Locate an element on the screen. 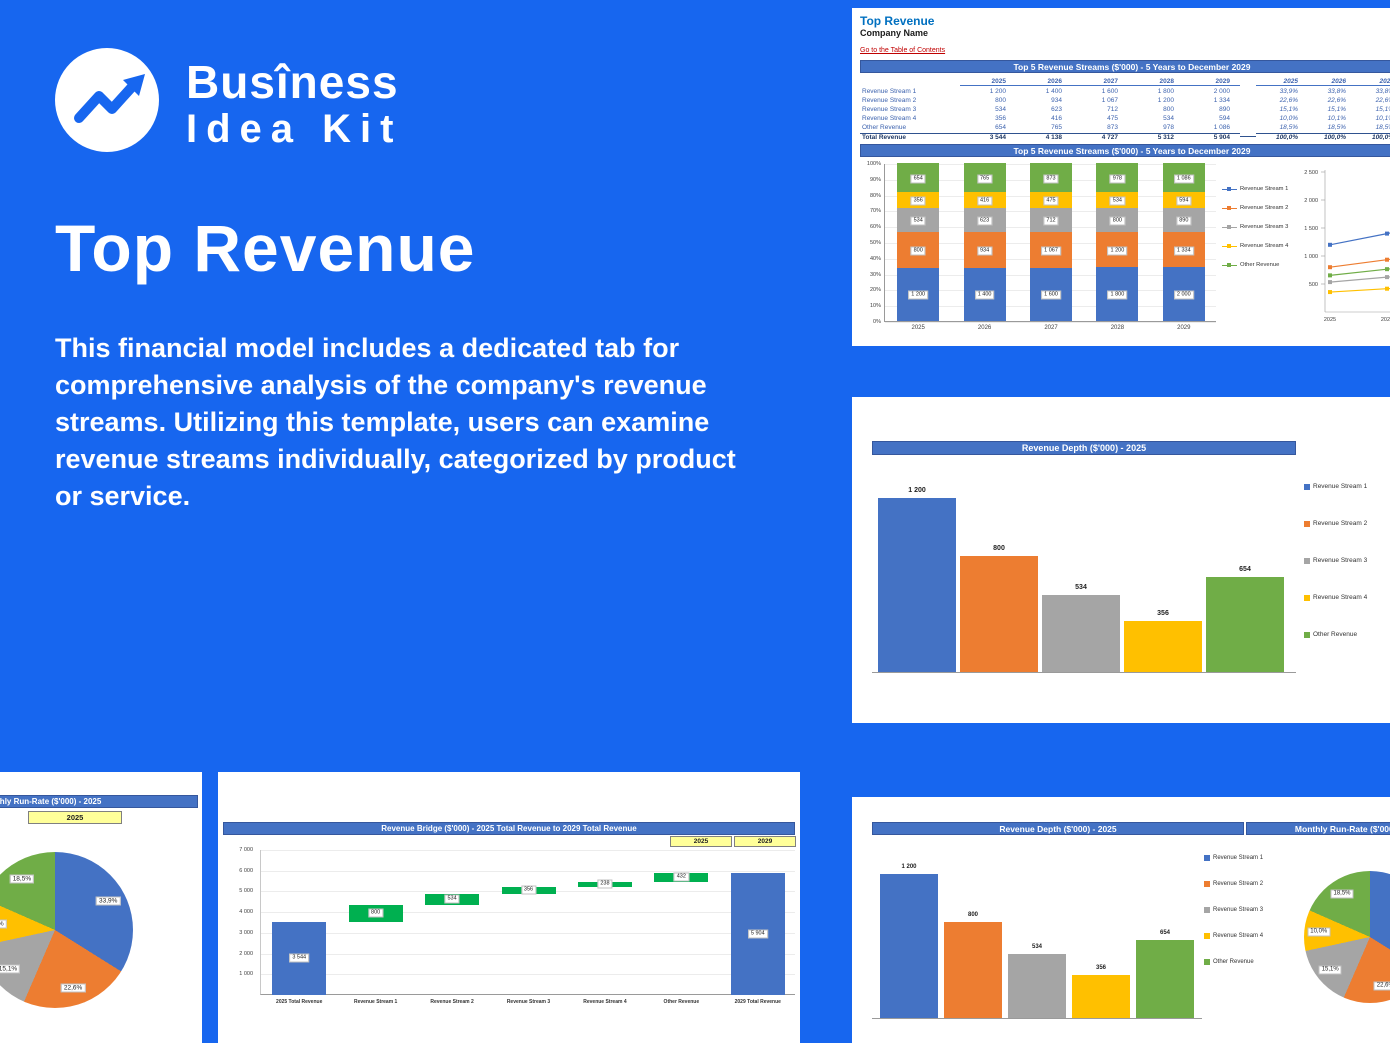  year-column-header: 2028 is located at coordinates (1156, 82).